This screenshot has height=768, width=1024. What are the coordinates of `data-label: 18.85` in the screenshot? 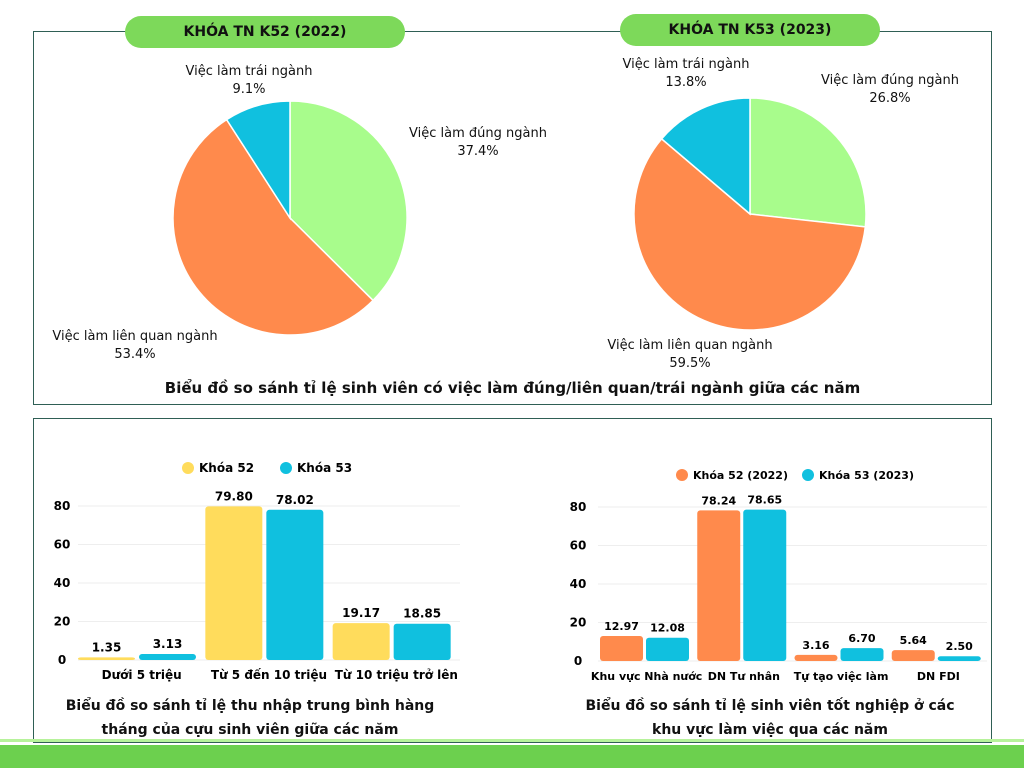 It's located at (422, 614).